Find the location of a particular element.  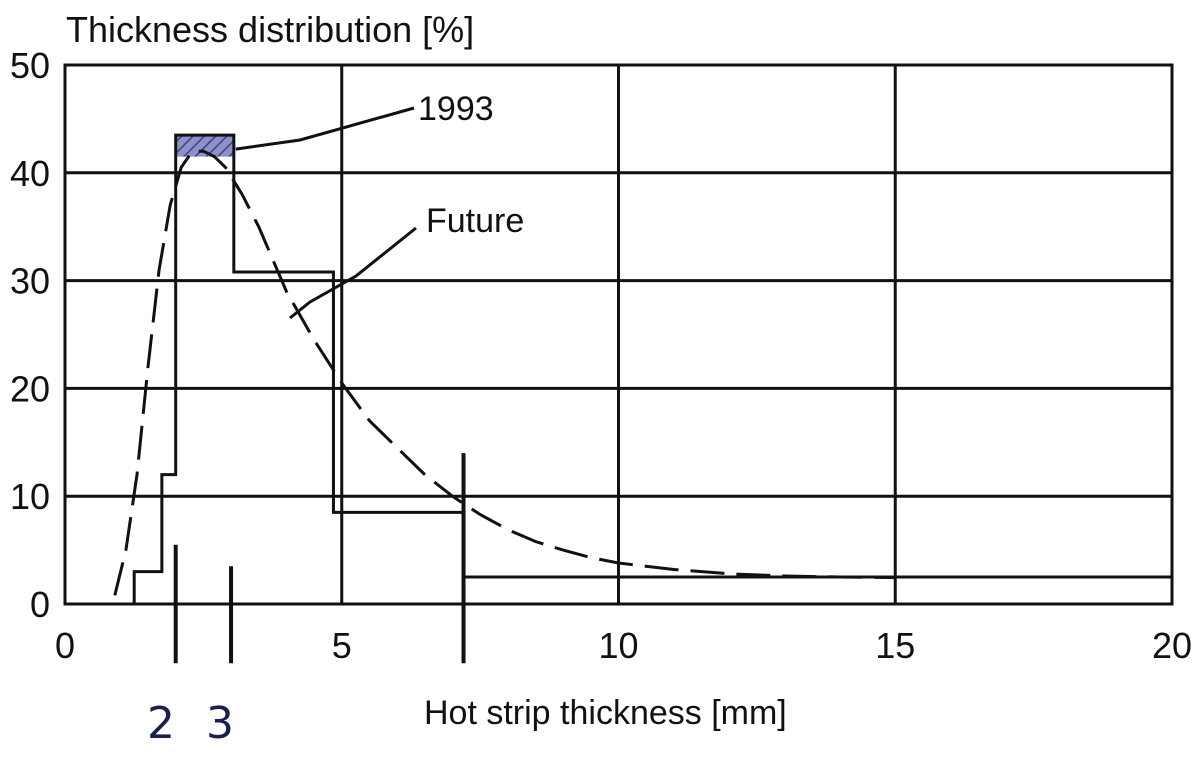

chart-title: Thickness distribution [%] is located at coordinates (270, 29).